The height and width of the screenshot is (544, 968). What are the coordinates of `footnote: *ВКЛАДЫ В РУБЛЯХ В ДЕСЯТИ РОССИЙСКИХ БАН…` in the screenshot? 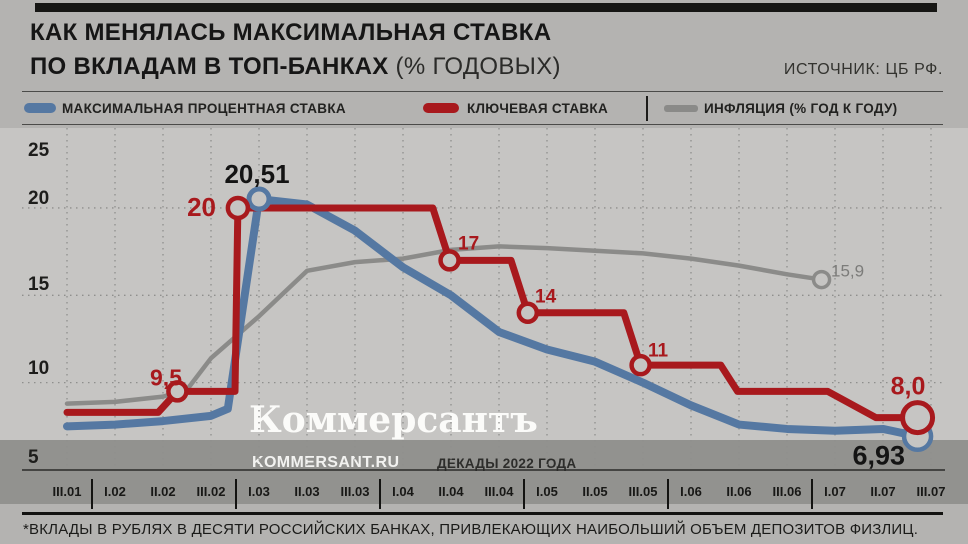 It's located at (471, 529).